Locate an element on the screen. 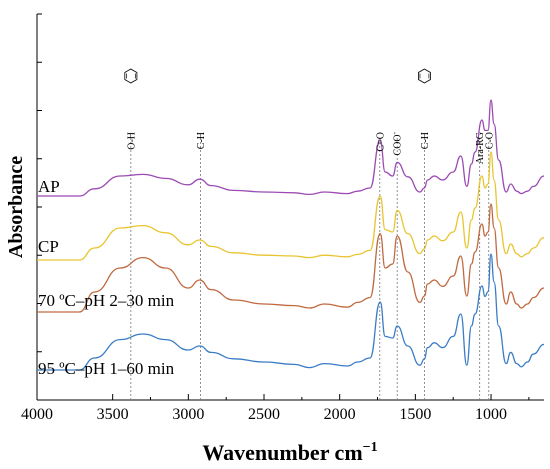  band-label: COO- is located at coordinates (397, 143).